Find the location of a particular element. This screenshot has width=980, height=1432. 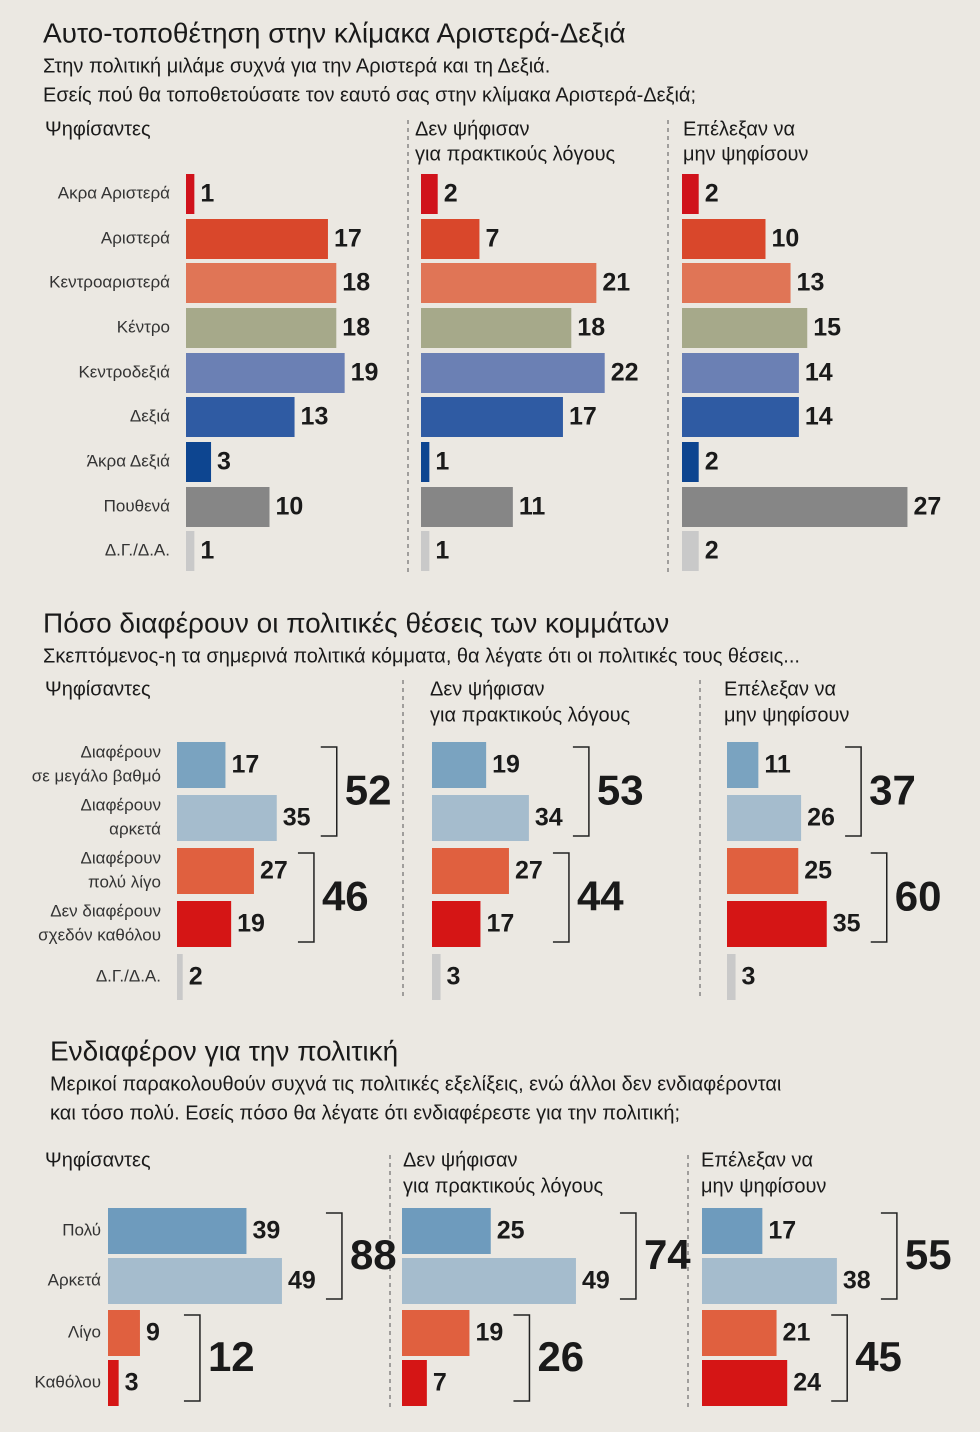

category-label: Άκρα Δεξιά is located at coordinates (128, 460).